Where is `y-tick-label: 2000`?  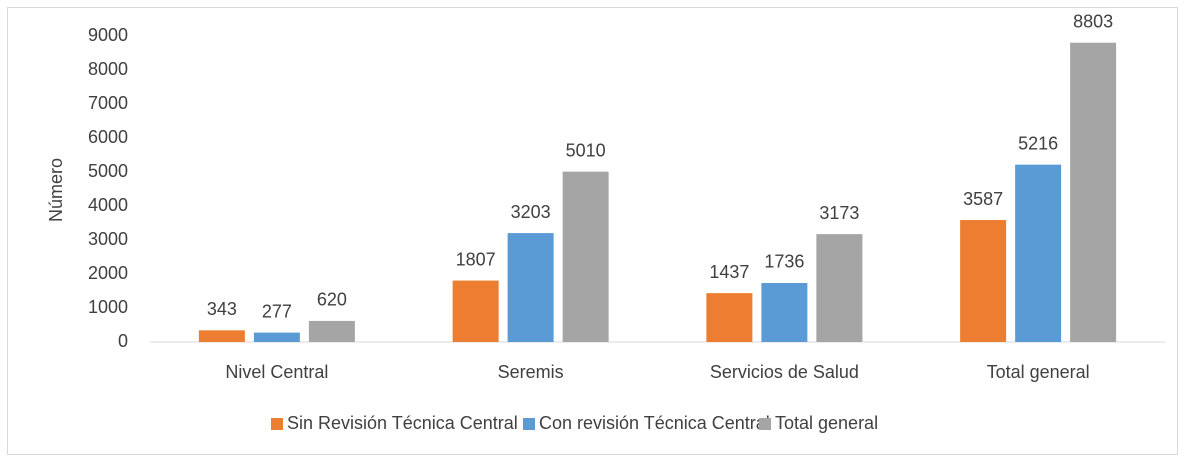
y-tick-label: 2000 is located at coordinates (108, 273).